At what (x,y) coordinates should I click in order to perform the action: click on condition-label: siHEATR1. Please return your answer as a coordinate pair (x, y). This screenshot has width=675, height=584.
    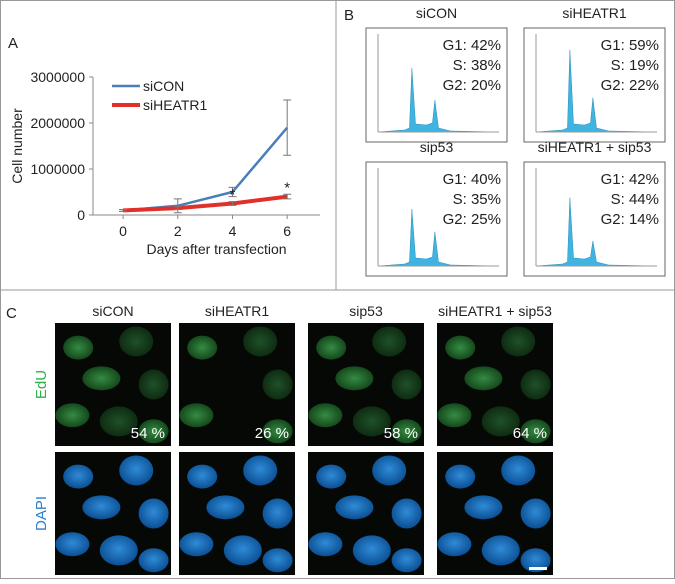
    Looking at the image, I should click on (237, 311).